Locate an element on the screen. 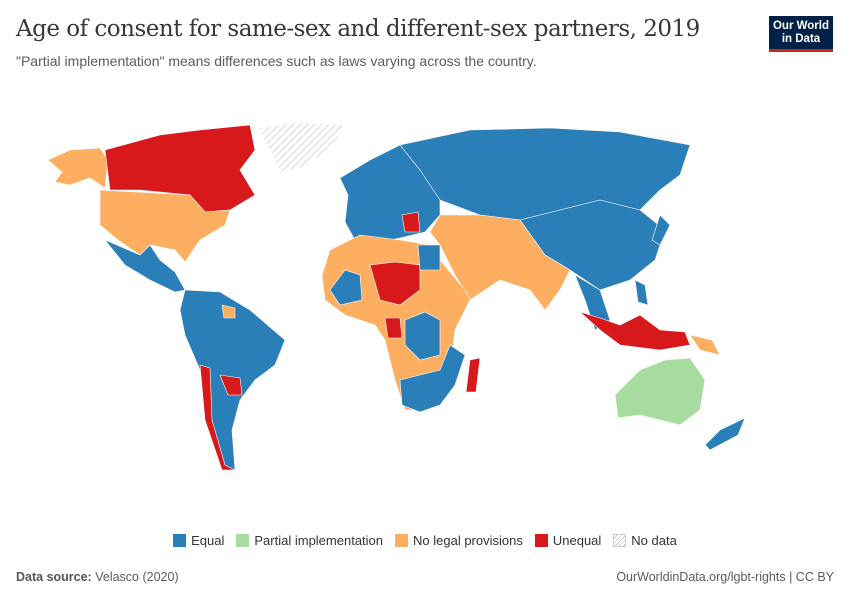  region-japan is located at coordinates (661, 230).